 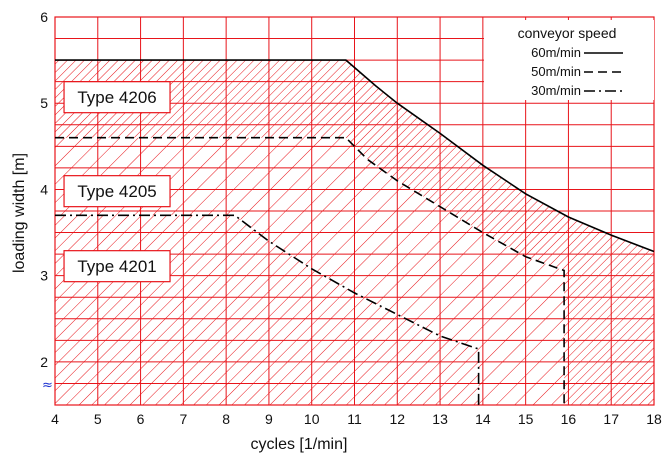 I want to click on x-tick-label: 16, so click(x=569, y=419).